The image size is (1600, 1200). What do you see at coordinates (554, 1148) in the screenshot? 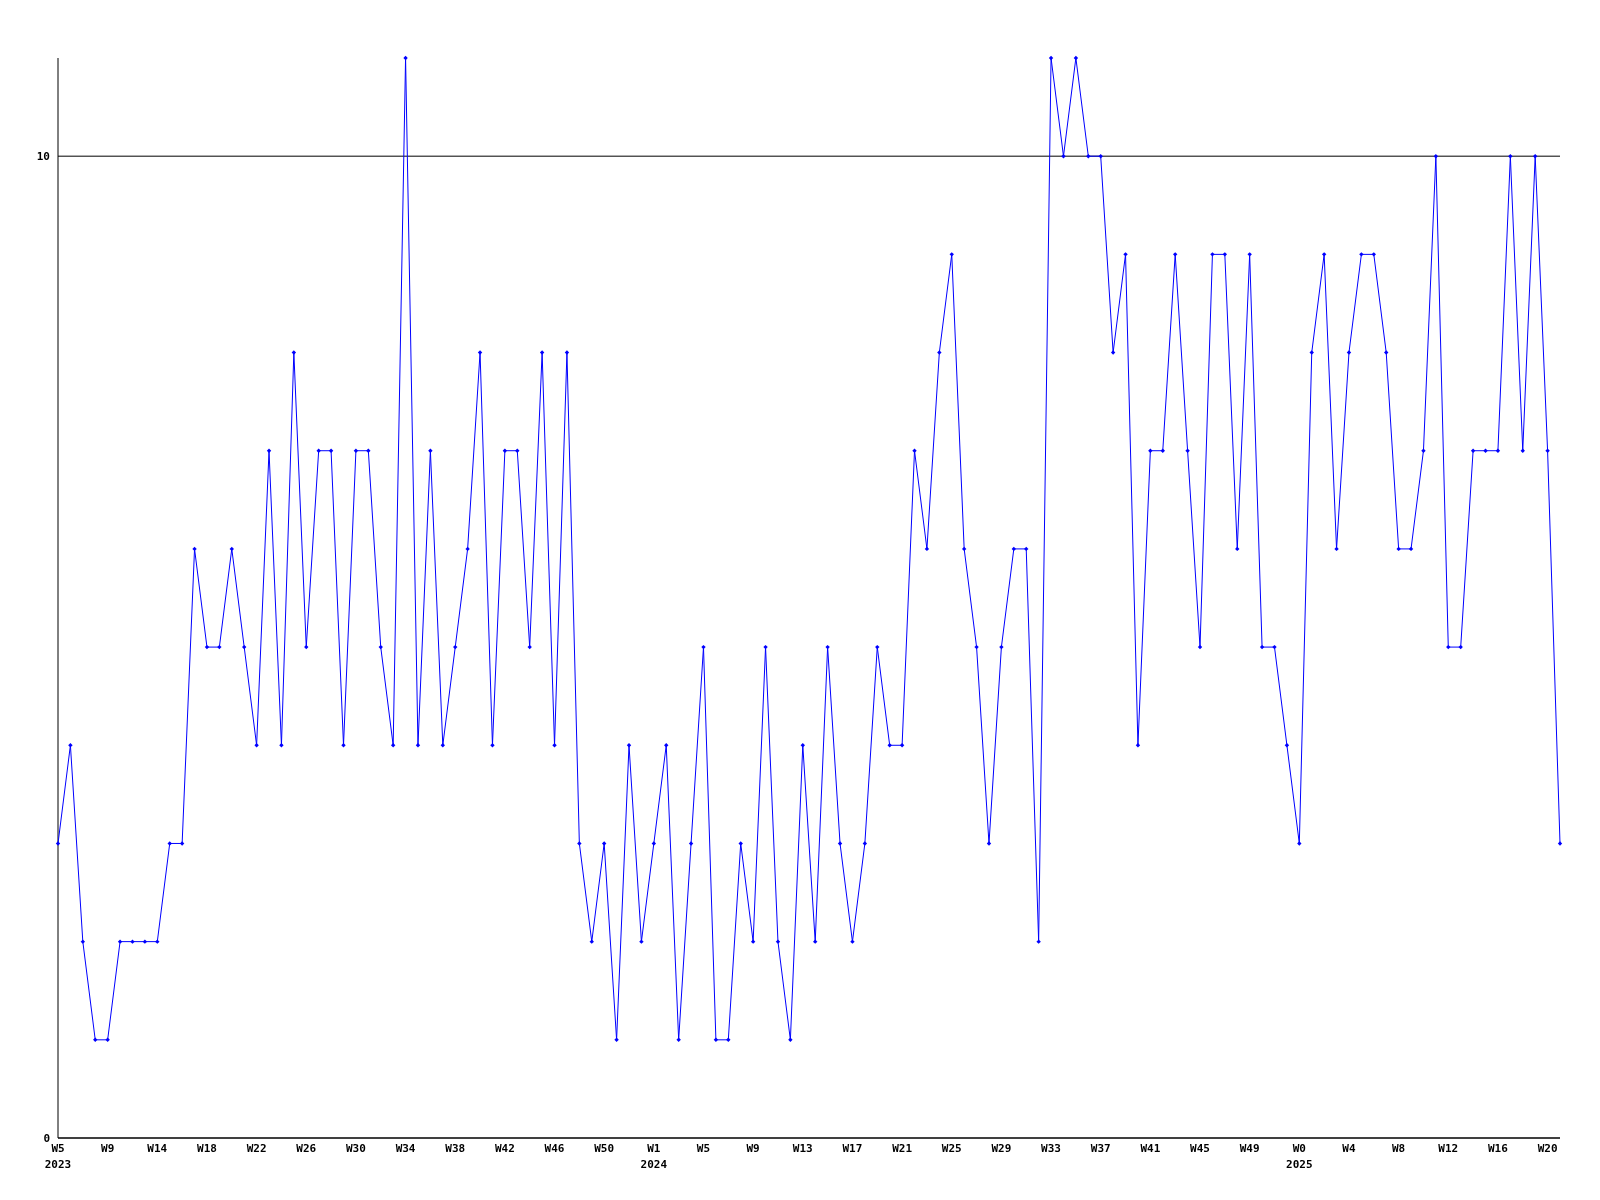
I see `x-tick-label: W46` at bounding box center [554, 1148].